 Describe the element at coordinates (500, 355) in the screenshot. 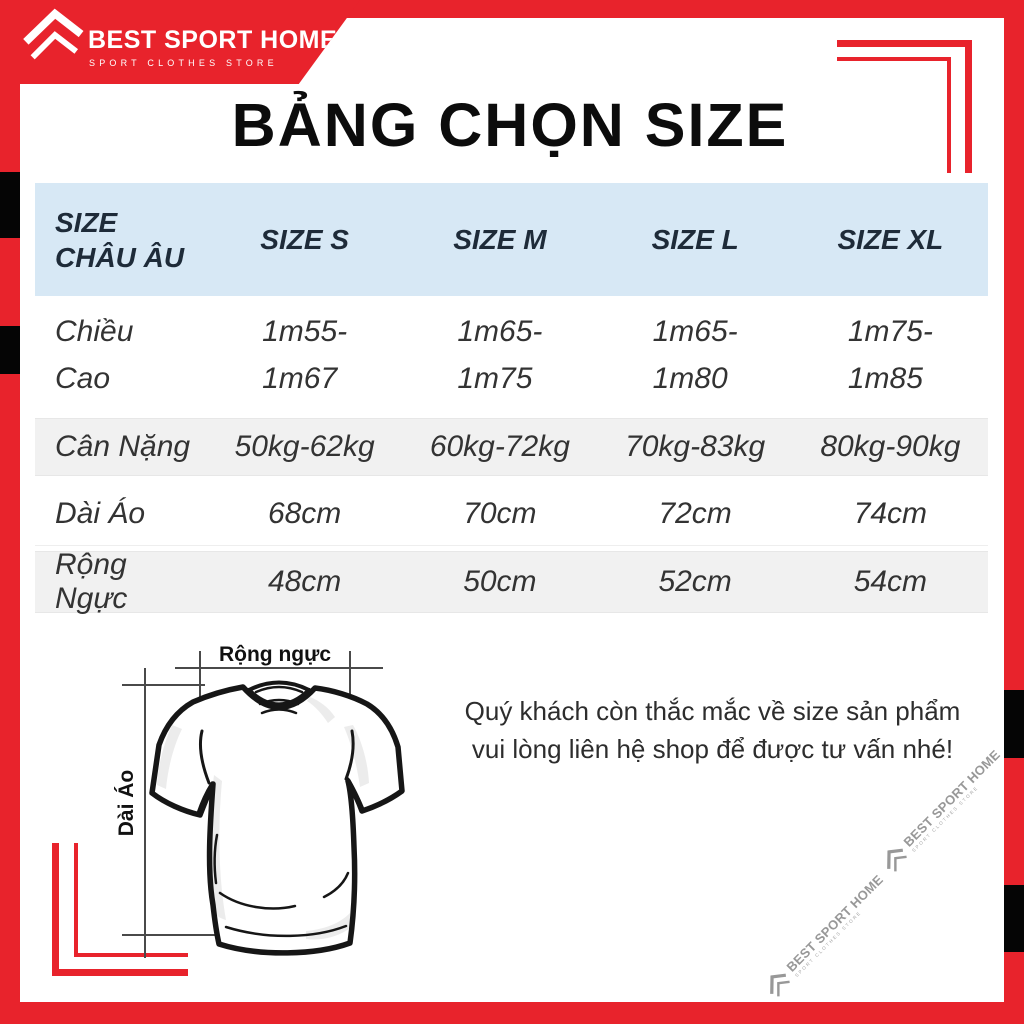

I see `table-cell: 1m65- 1m75` at that location.